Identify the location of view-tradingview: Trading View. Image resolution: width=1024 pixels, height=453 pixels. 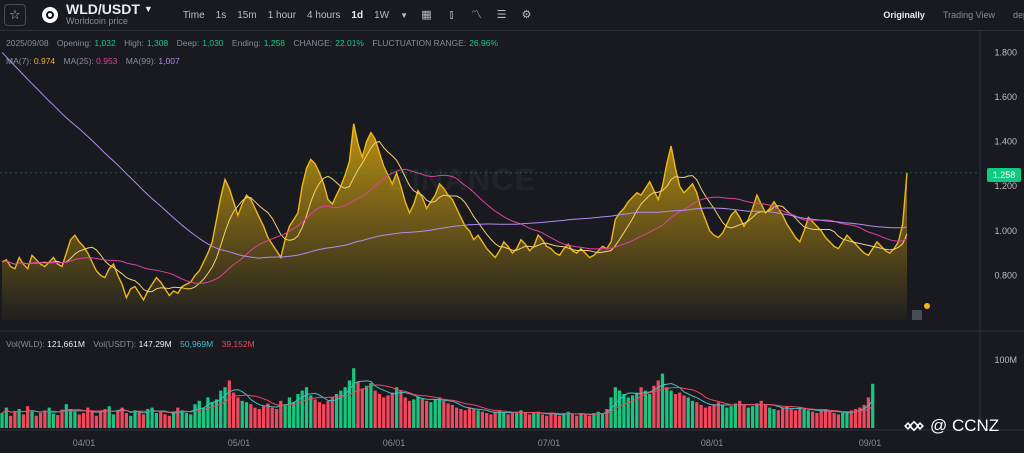
(968, 15).